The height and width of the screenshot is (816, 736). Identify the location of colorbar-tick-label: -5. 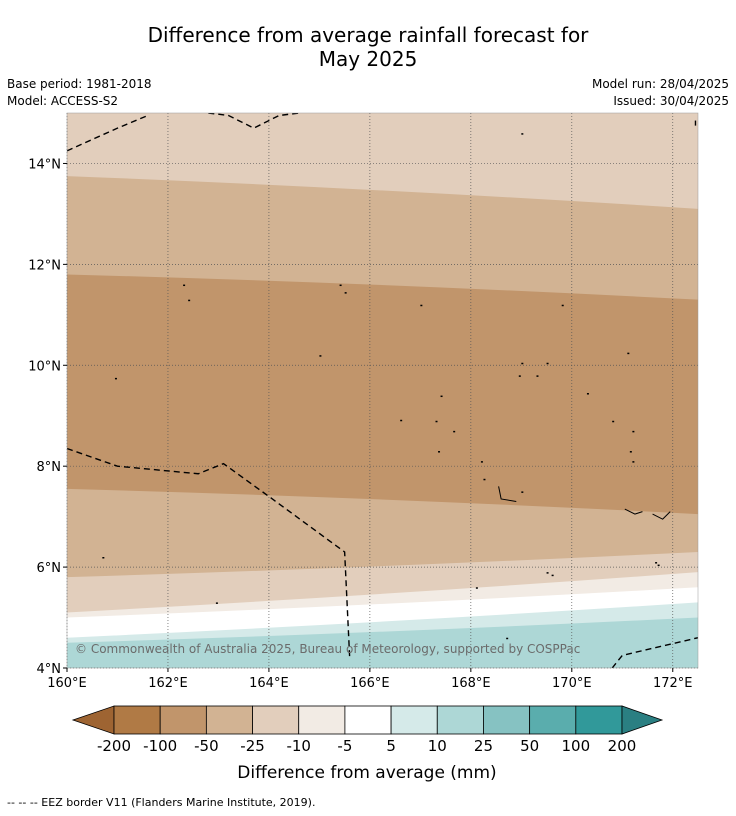
(344, 746).